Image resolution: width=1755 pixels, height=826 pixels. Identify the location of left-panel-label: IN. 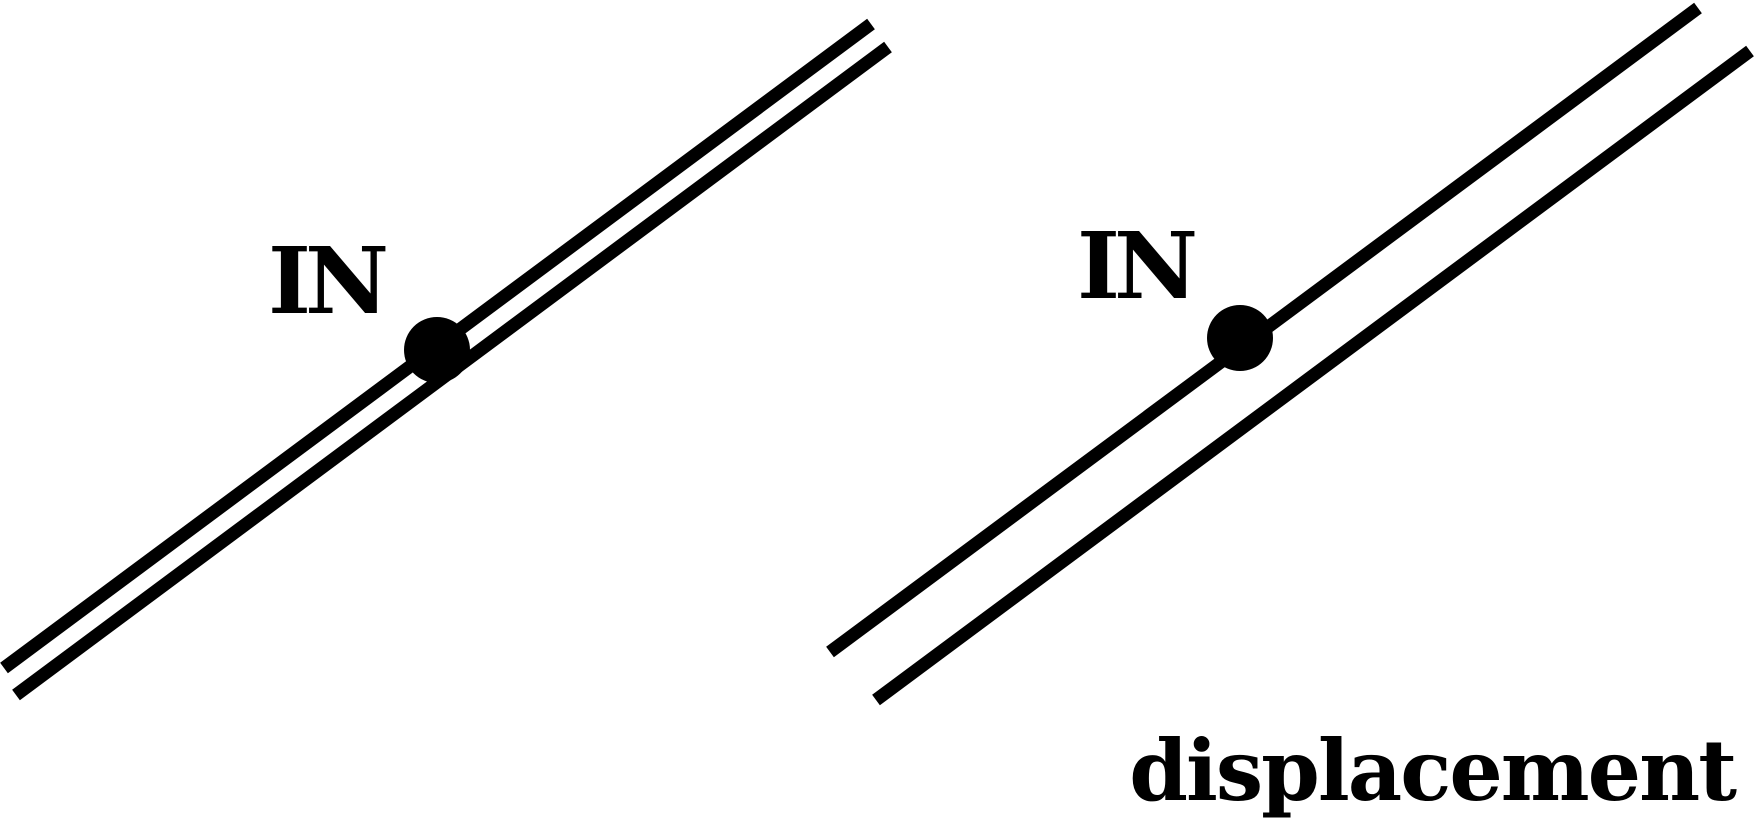
(327, 281).